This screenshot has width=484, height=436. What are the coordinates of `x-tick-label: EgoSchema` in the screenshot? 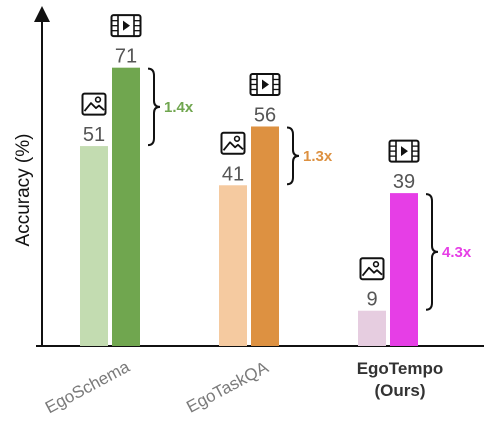 It's located at (87, 387).